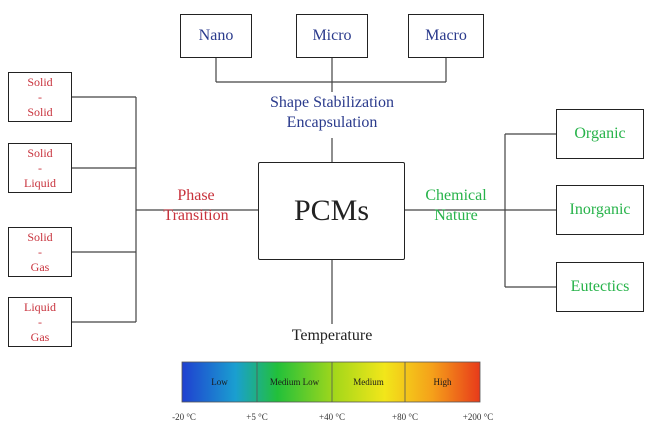 The width and height of the screenshot is (651, 426). Describe the element at coordinates (478, 417) in the screenshot. I see `temp-tick-plus200: +200 °C` at that location.